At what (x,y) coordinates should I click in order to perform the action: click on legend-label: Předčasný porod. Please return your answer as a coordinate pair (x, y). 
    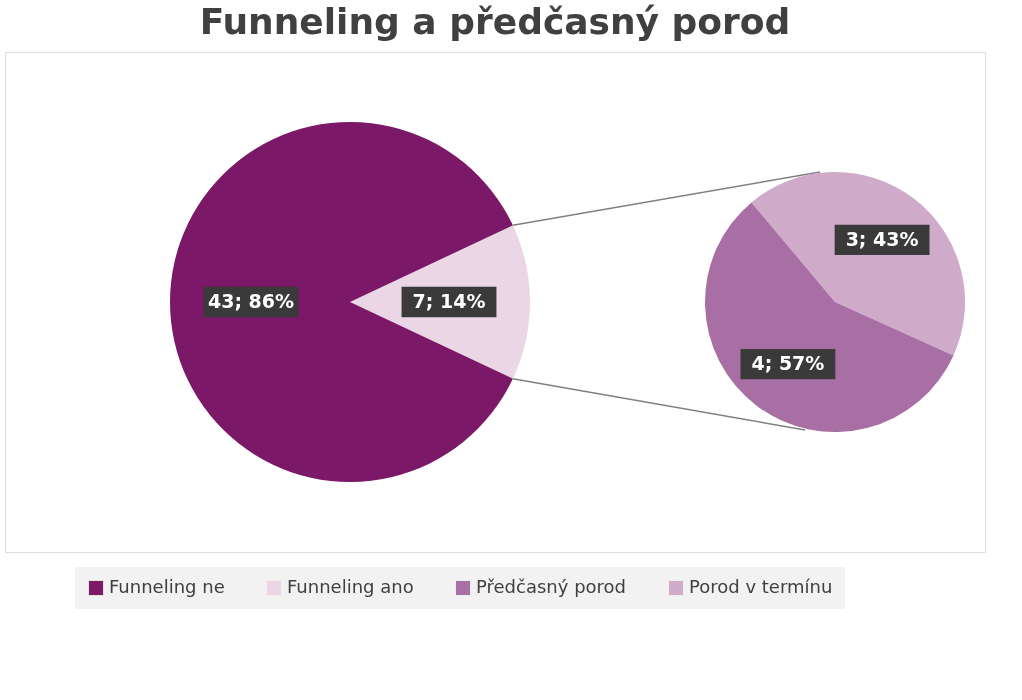
    Looking at the image, I should click on (551, 586).